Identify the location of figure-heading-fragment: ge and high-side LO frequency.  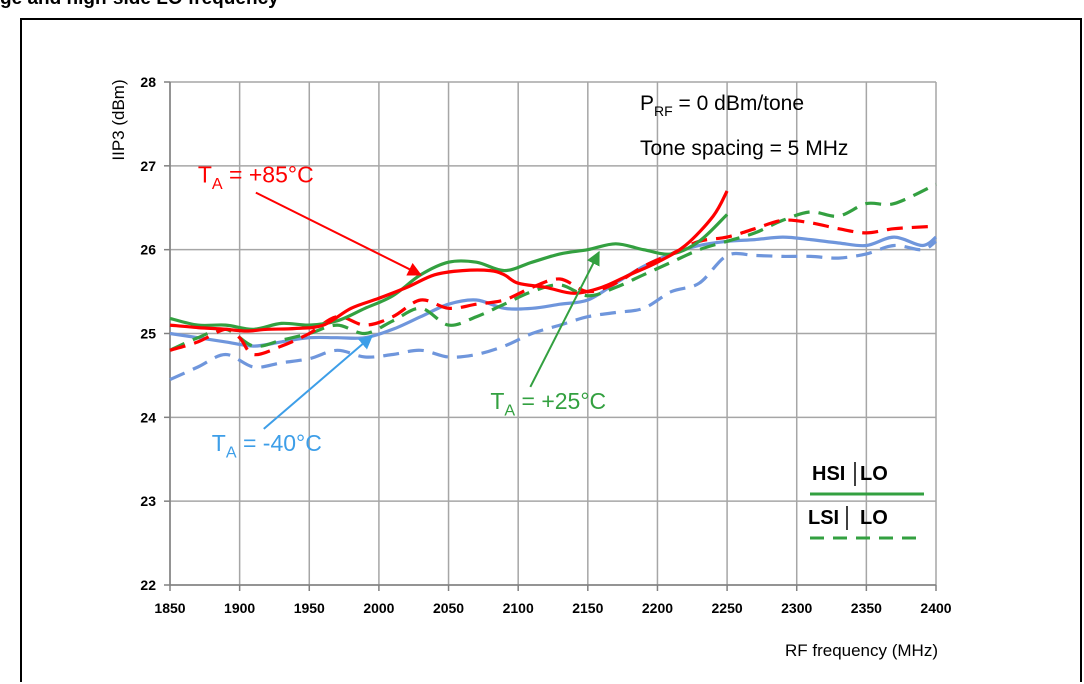
(542, 9).